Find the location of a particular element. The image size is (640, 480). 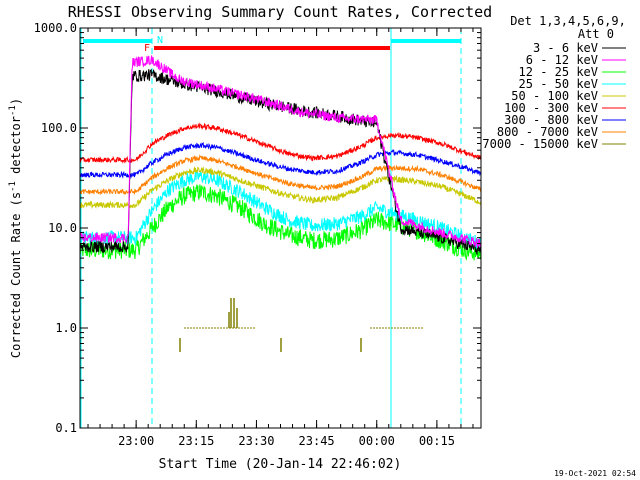

x-tick-label: 00:15 is located at coordinates (437, 441).